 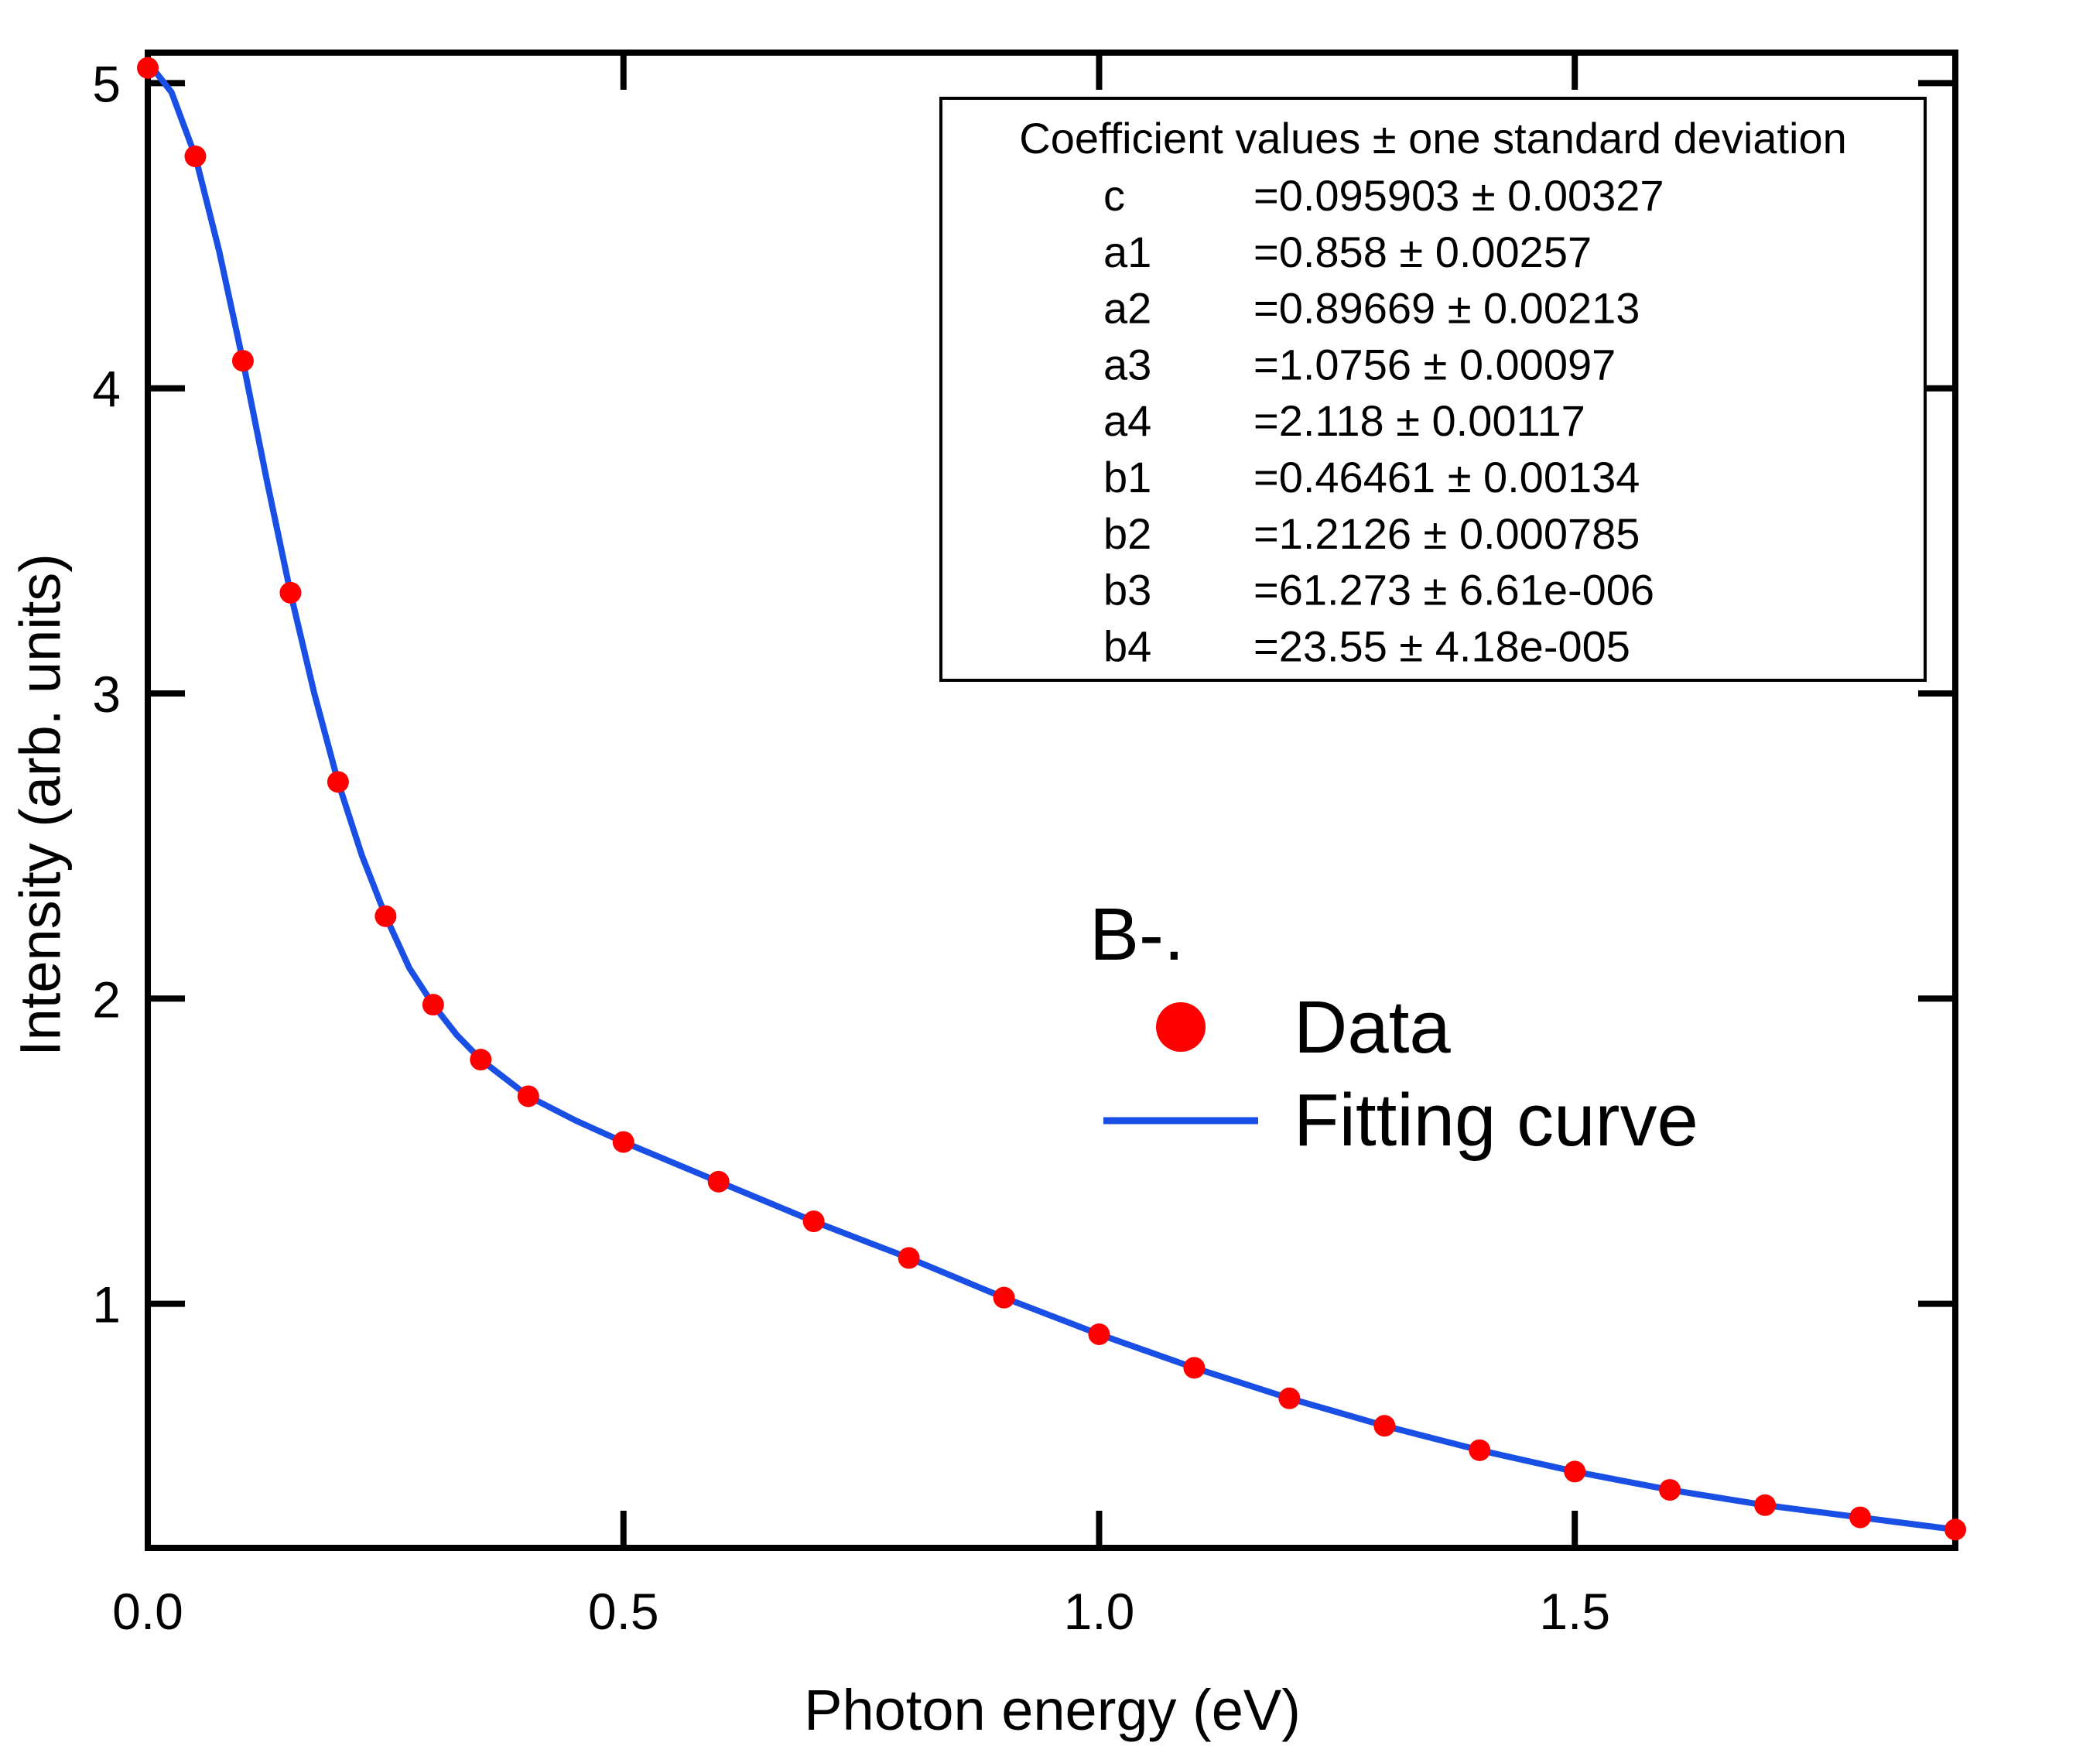 What do you see at coordinates (1127, 252) in the screenshot?
I see `coefficient-name: a1` at bounding box center [1127, 252].